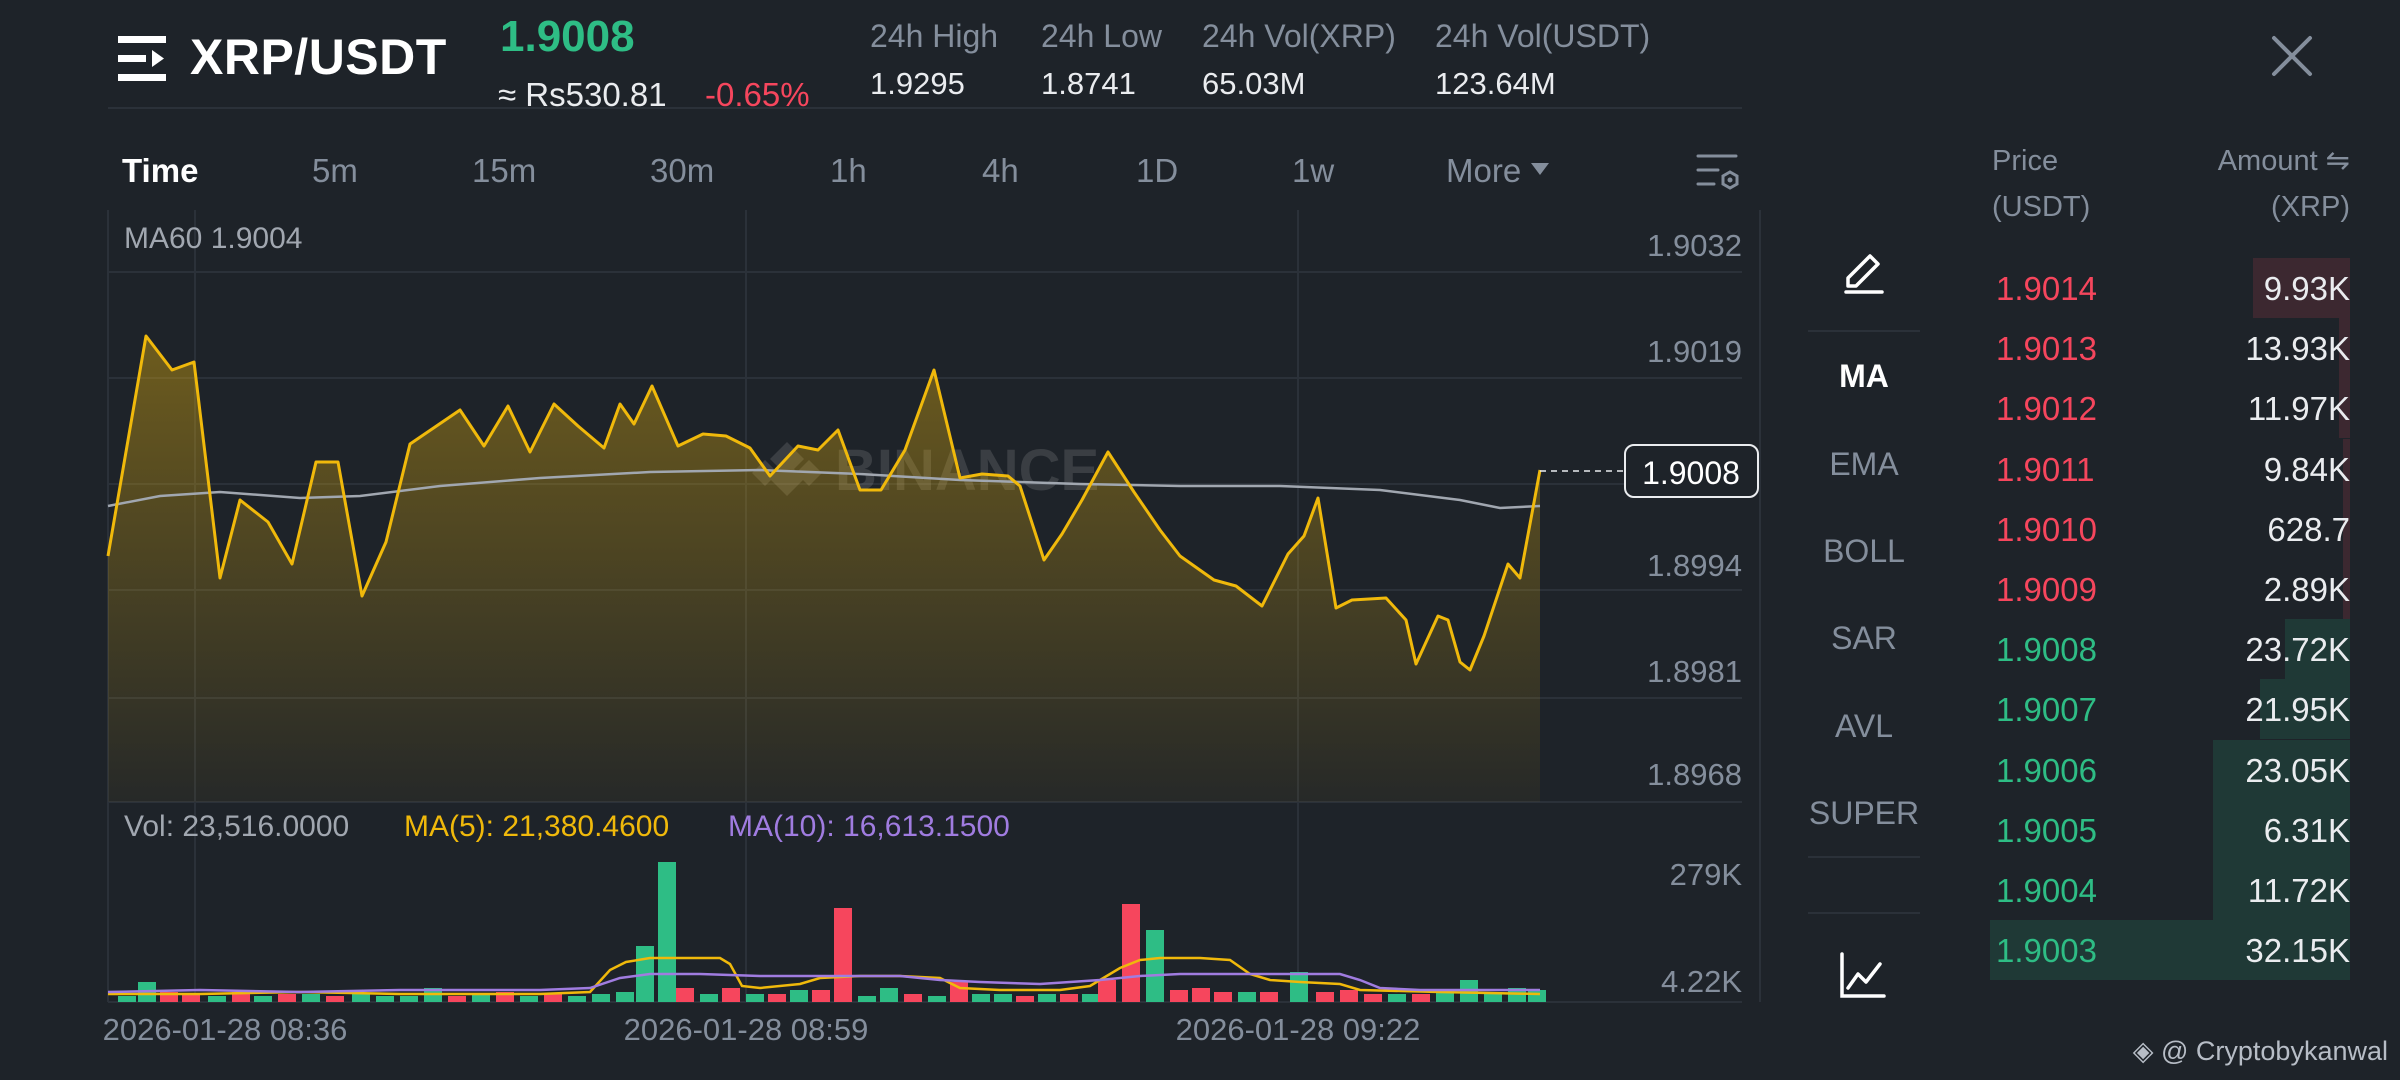  I want to click on orderbook-bid-row: 1.9003 32.15K, so click(2170, 950).